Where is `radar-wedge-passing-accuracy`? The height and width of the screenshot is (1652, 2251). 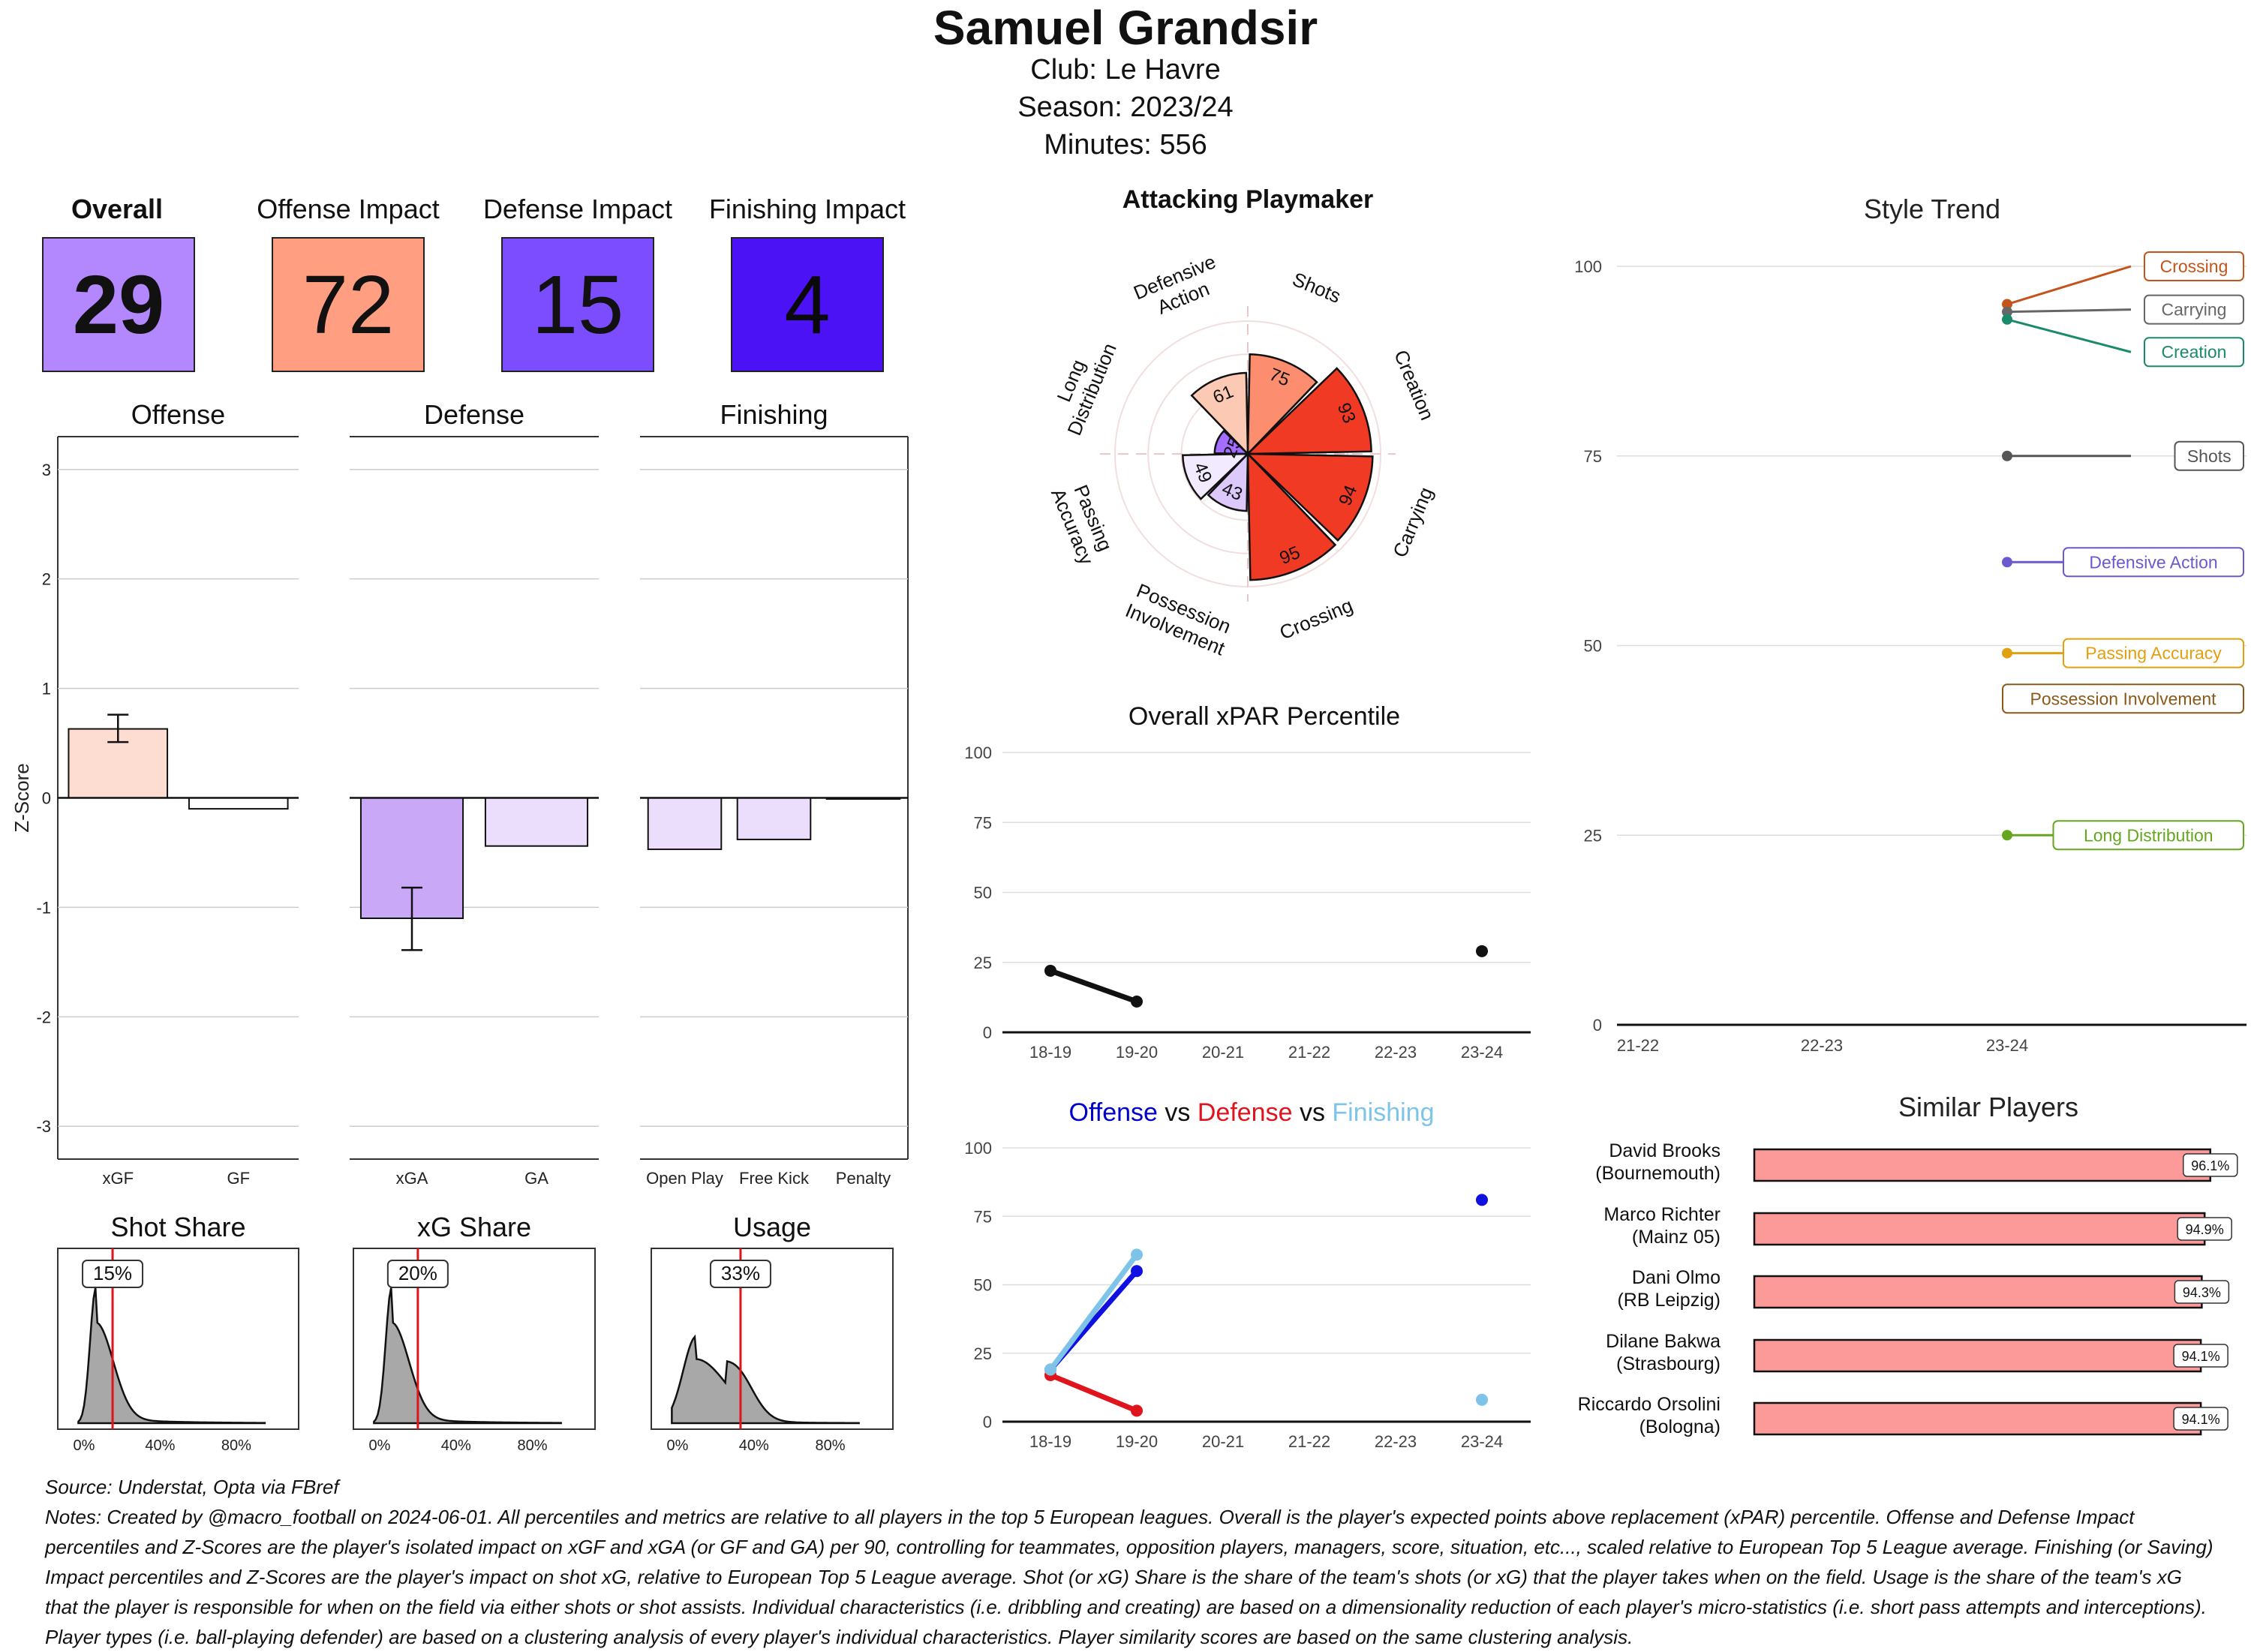
radar-wedge-passing-accuracy is located at coordinates (1216, 476).